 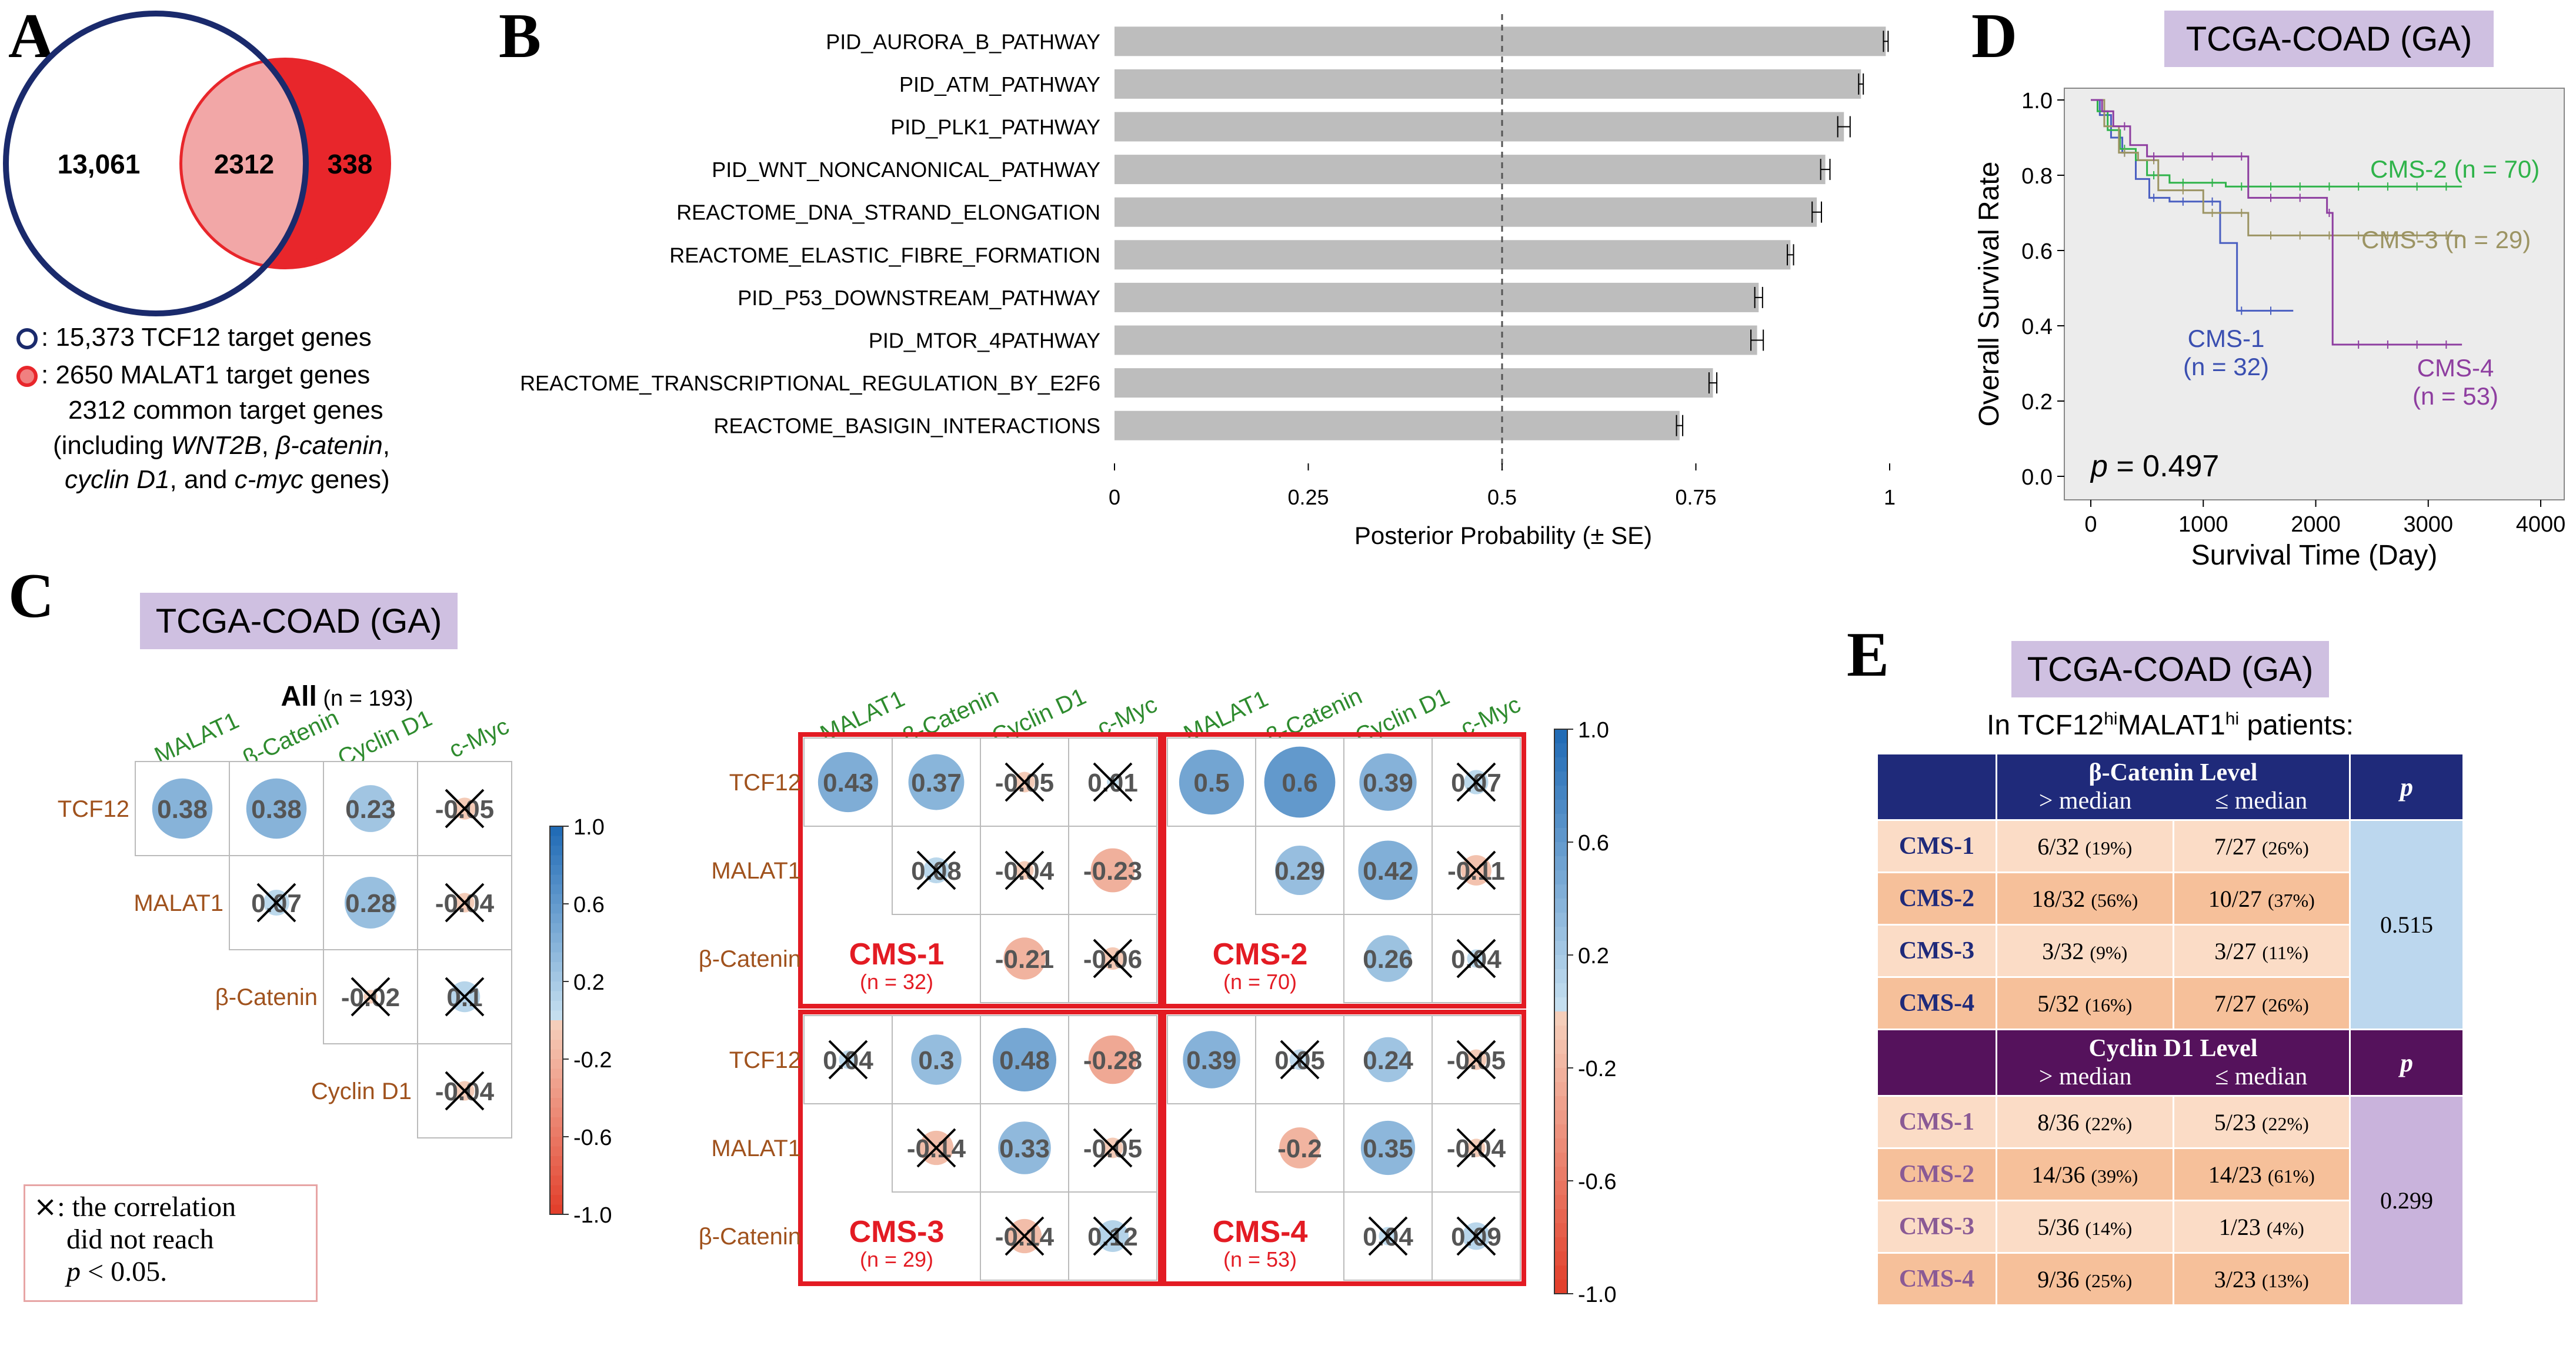 What do you see at coordinates (244, 164) in the screenshot?
I see `venn-overlap-count: 2312` at bounding box center [244, 164].